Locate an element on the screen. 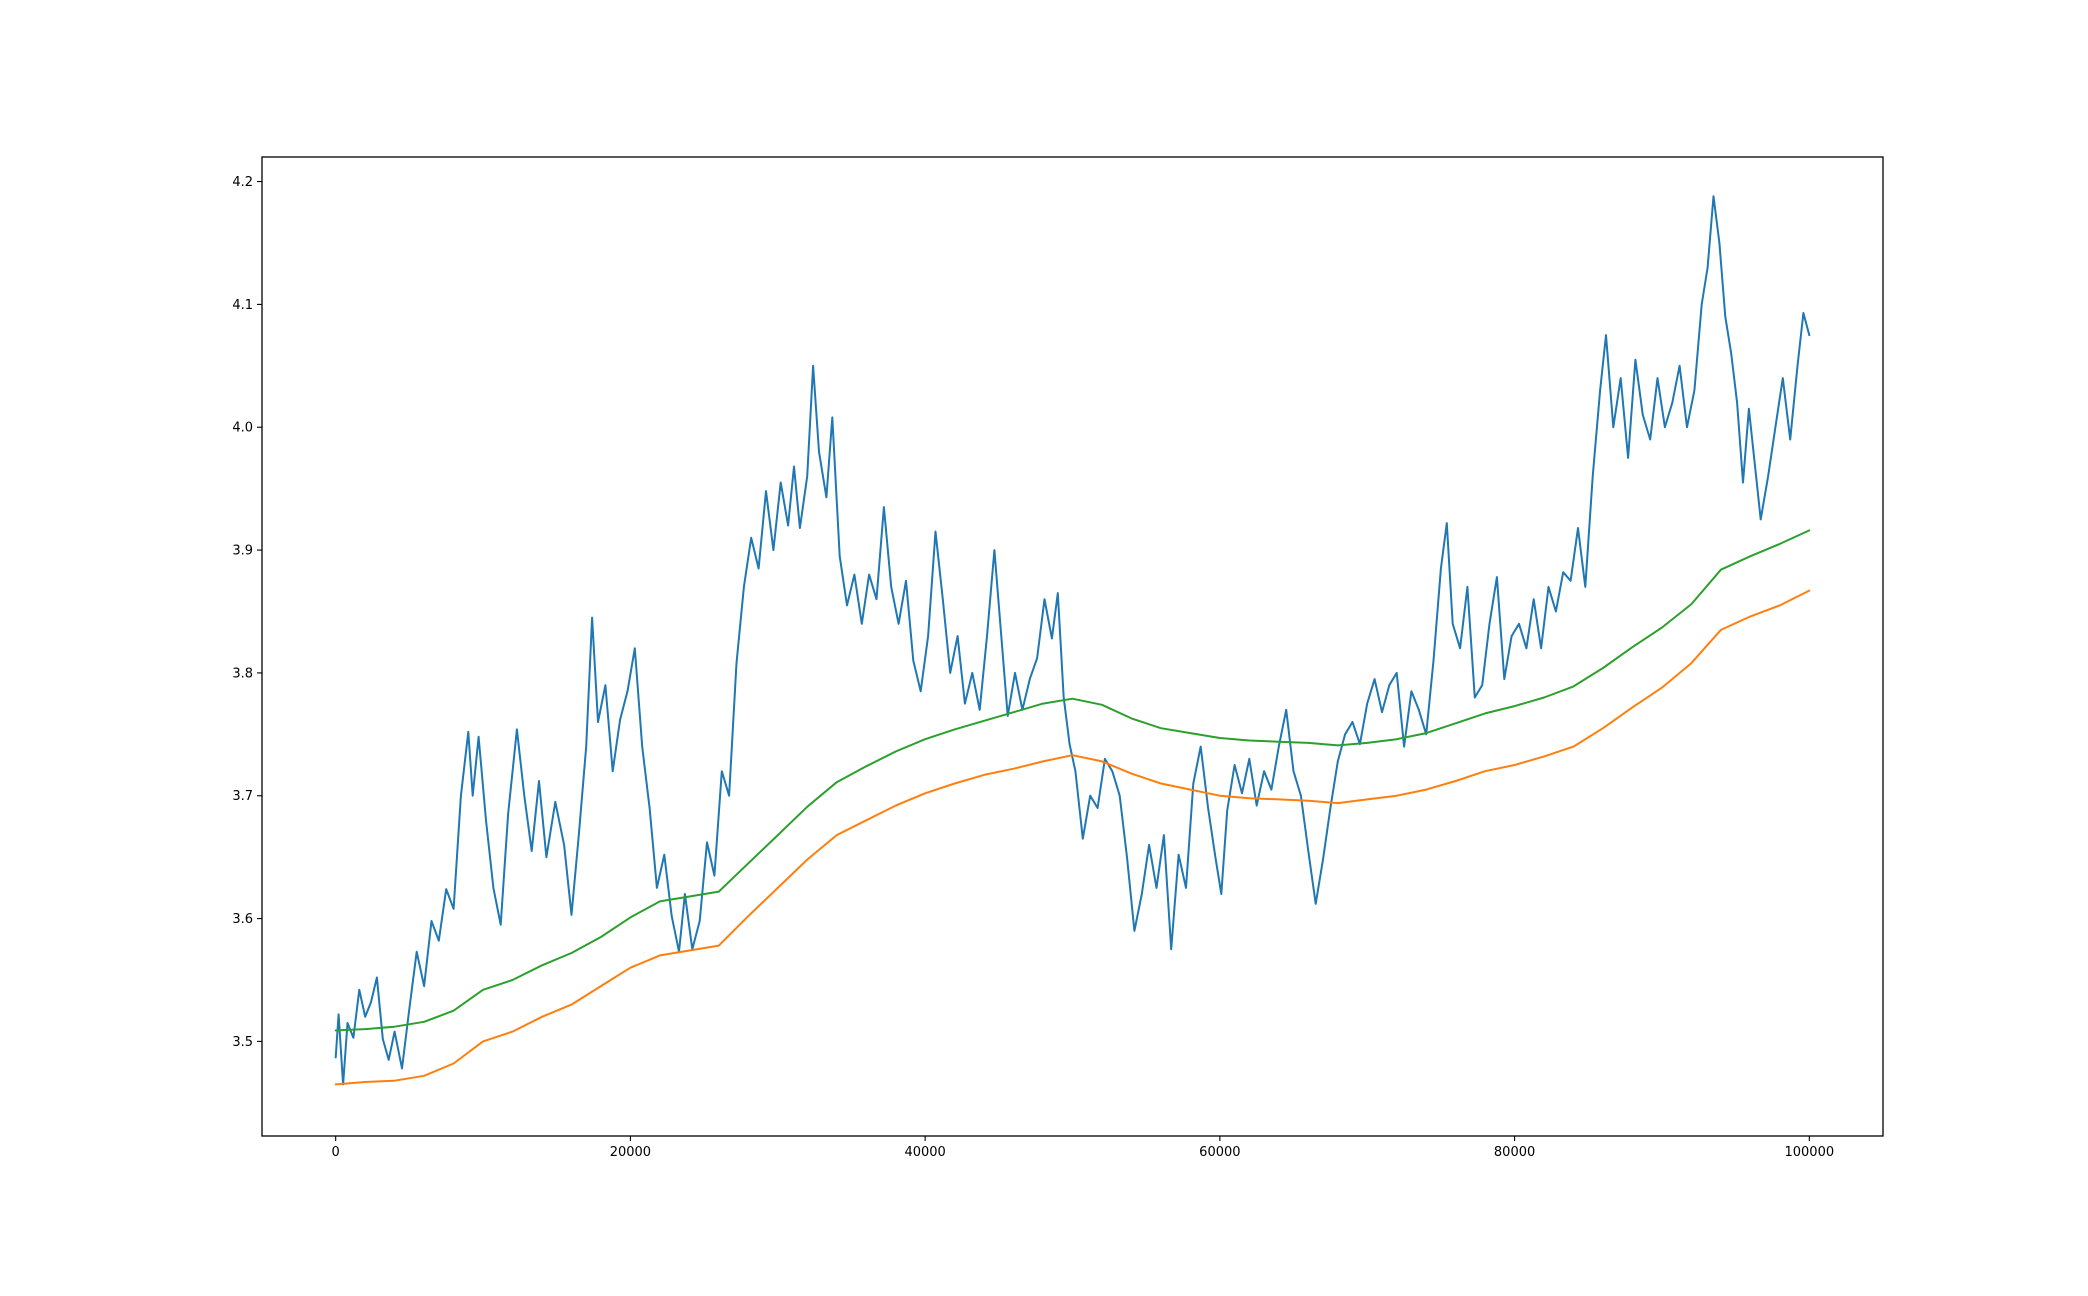  x-axis: 0 20000 40000 60000 80000 100000 is located at coordinates (1083, 1148).